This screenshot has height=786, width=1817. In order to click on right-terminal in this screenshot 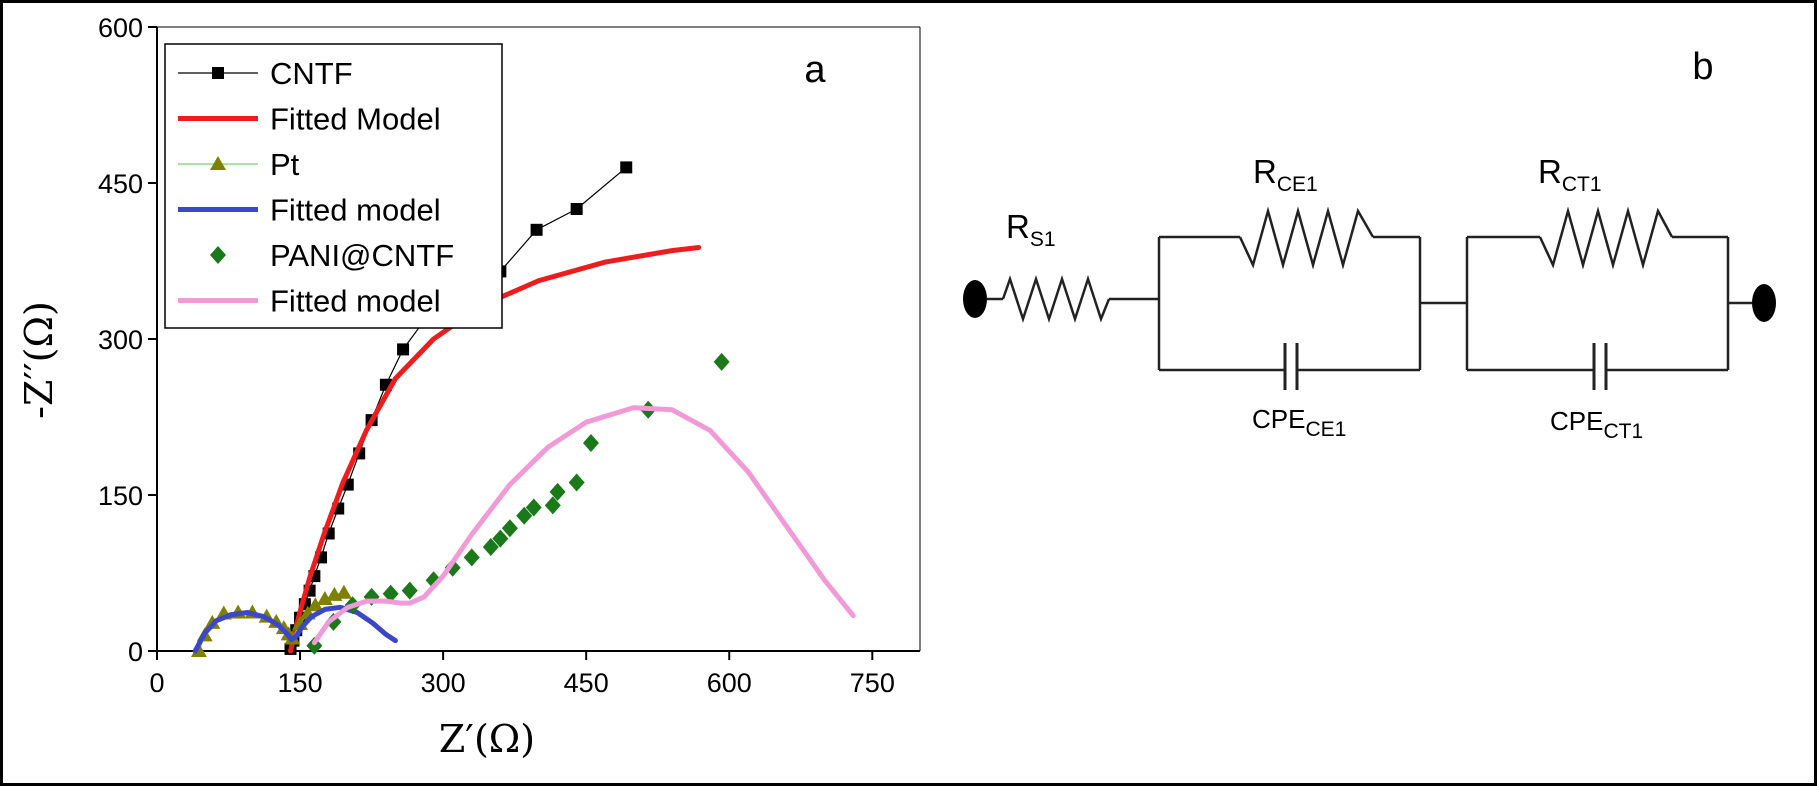, I will do `click(1764, 303)`.